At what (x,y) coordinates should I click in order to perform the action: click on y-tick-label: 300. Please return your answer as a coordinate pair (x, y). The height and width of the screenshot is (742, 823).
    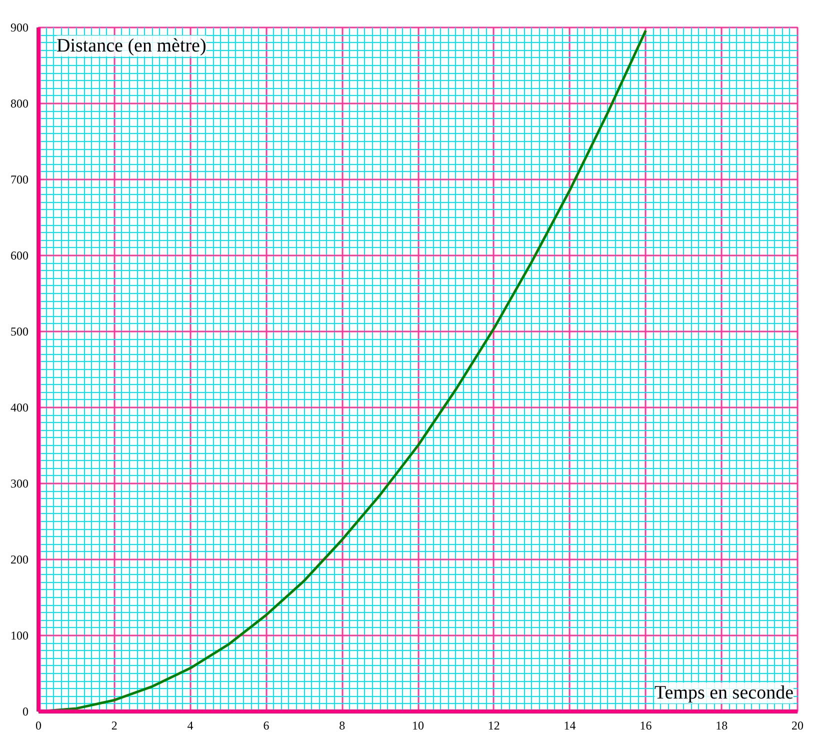
    Looking at the image, I should click on (19, 483).